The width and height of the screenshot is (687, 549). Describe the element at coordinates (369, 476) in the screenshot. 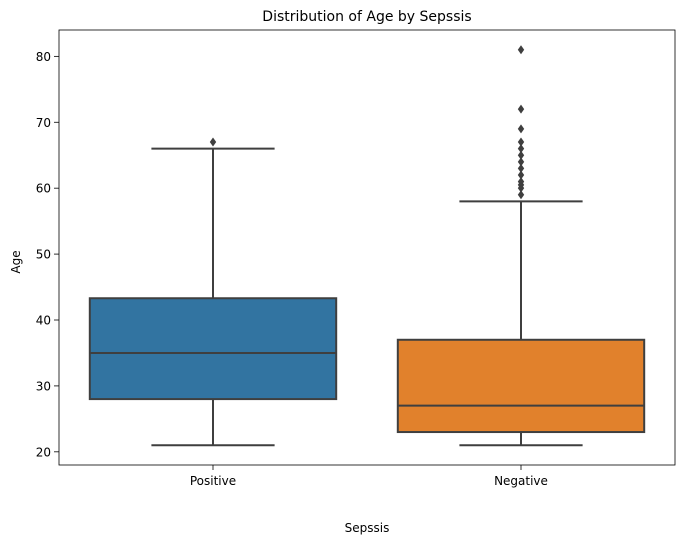

I see `x-axis: Positive Negative` at that location.